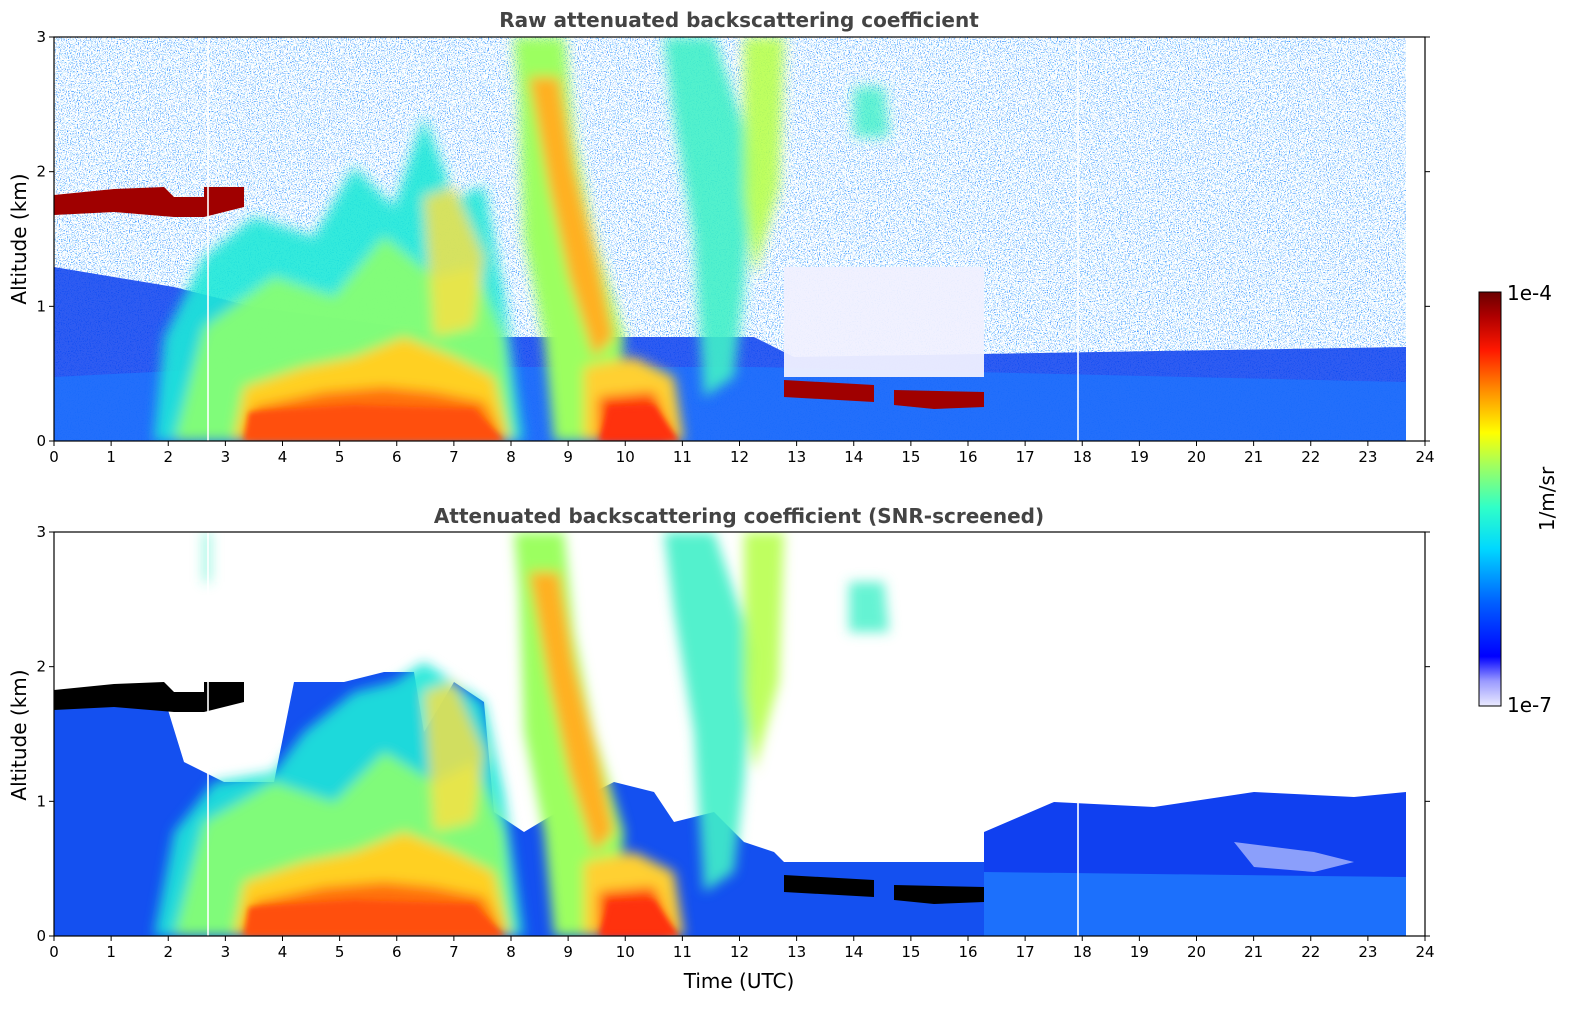 Image resolution: width=1595 pixels, height=1020 pixels. I want to click on colorbar: 1e-4 1e-7 1/m/sr, so click(1518, 499).